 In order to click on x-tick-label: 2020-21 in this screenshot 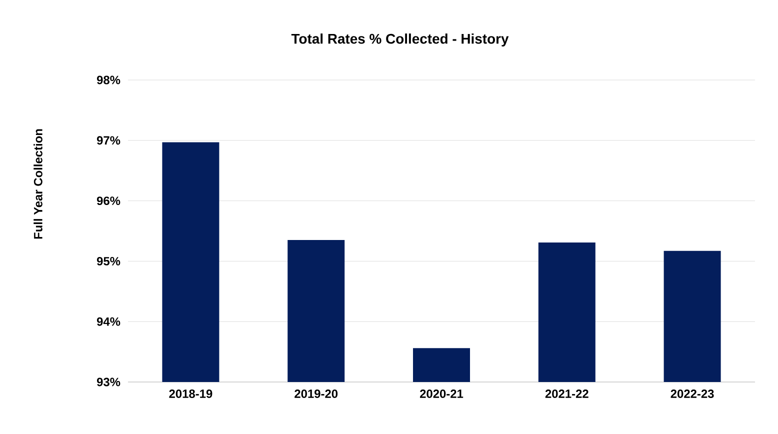, I will do `click(442, 394)`.